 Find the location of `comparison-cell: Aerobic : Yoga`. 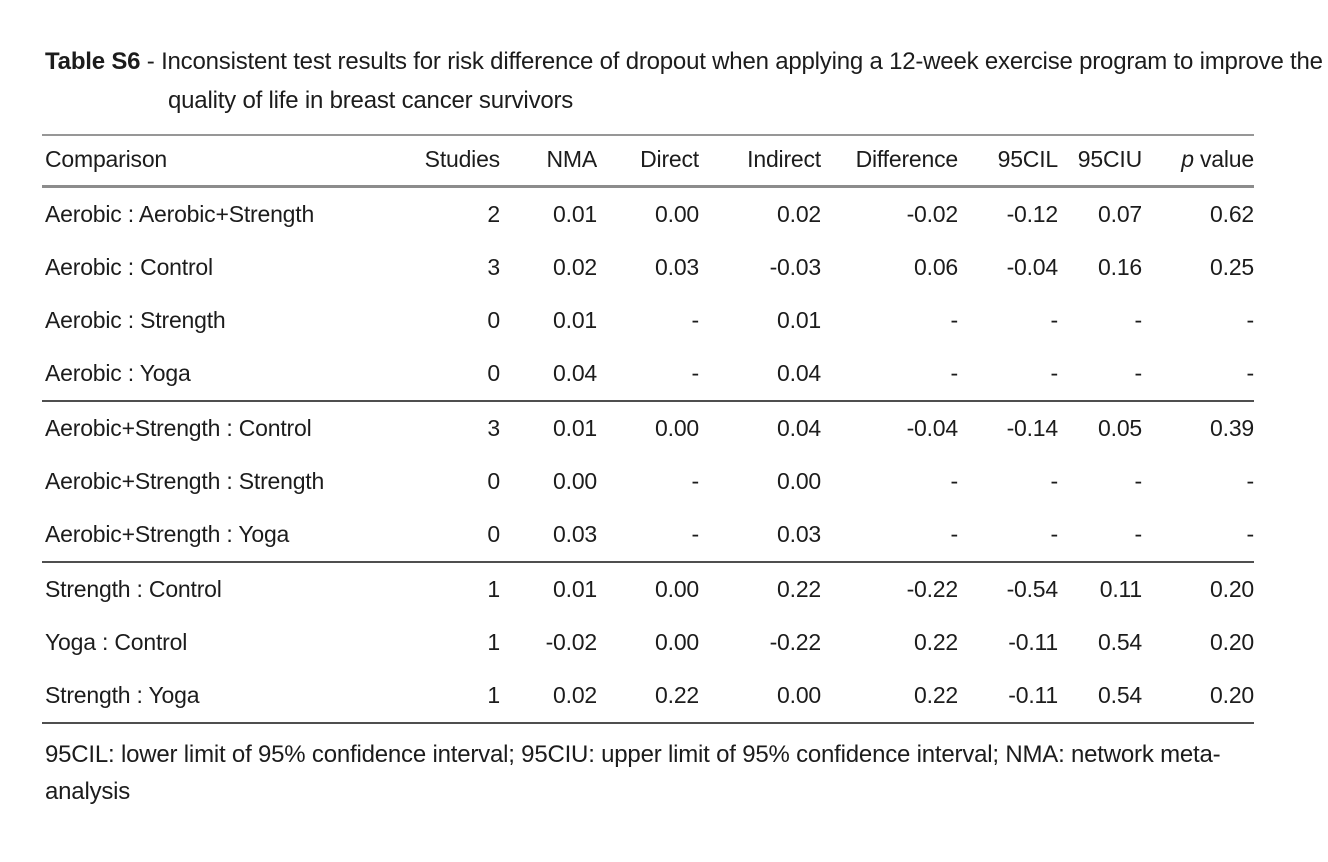

comparison-cell: Aerobic : Yoga is located at coordinates (118, 373).